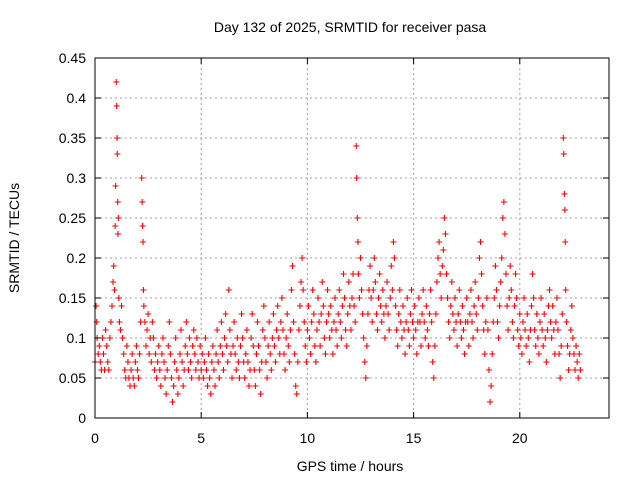 The image size is (640, 480). Describe the element at coordinates (77, 98) in the screenshot. I see `y-tick-label: 0.4` at that location.